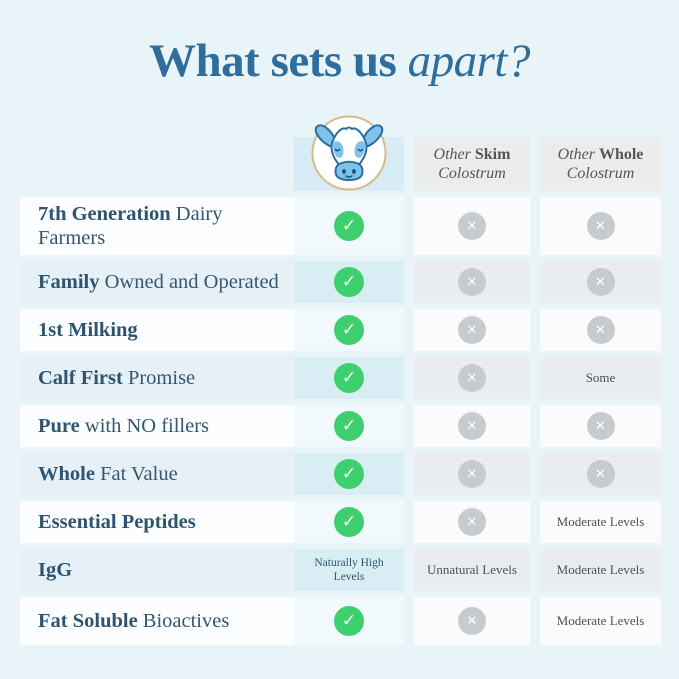  What do you see at coordinates (278, 61) in the screenshot?
I see `title-regular: What sets us` at bounding box center [278, 61].